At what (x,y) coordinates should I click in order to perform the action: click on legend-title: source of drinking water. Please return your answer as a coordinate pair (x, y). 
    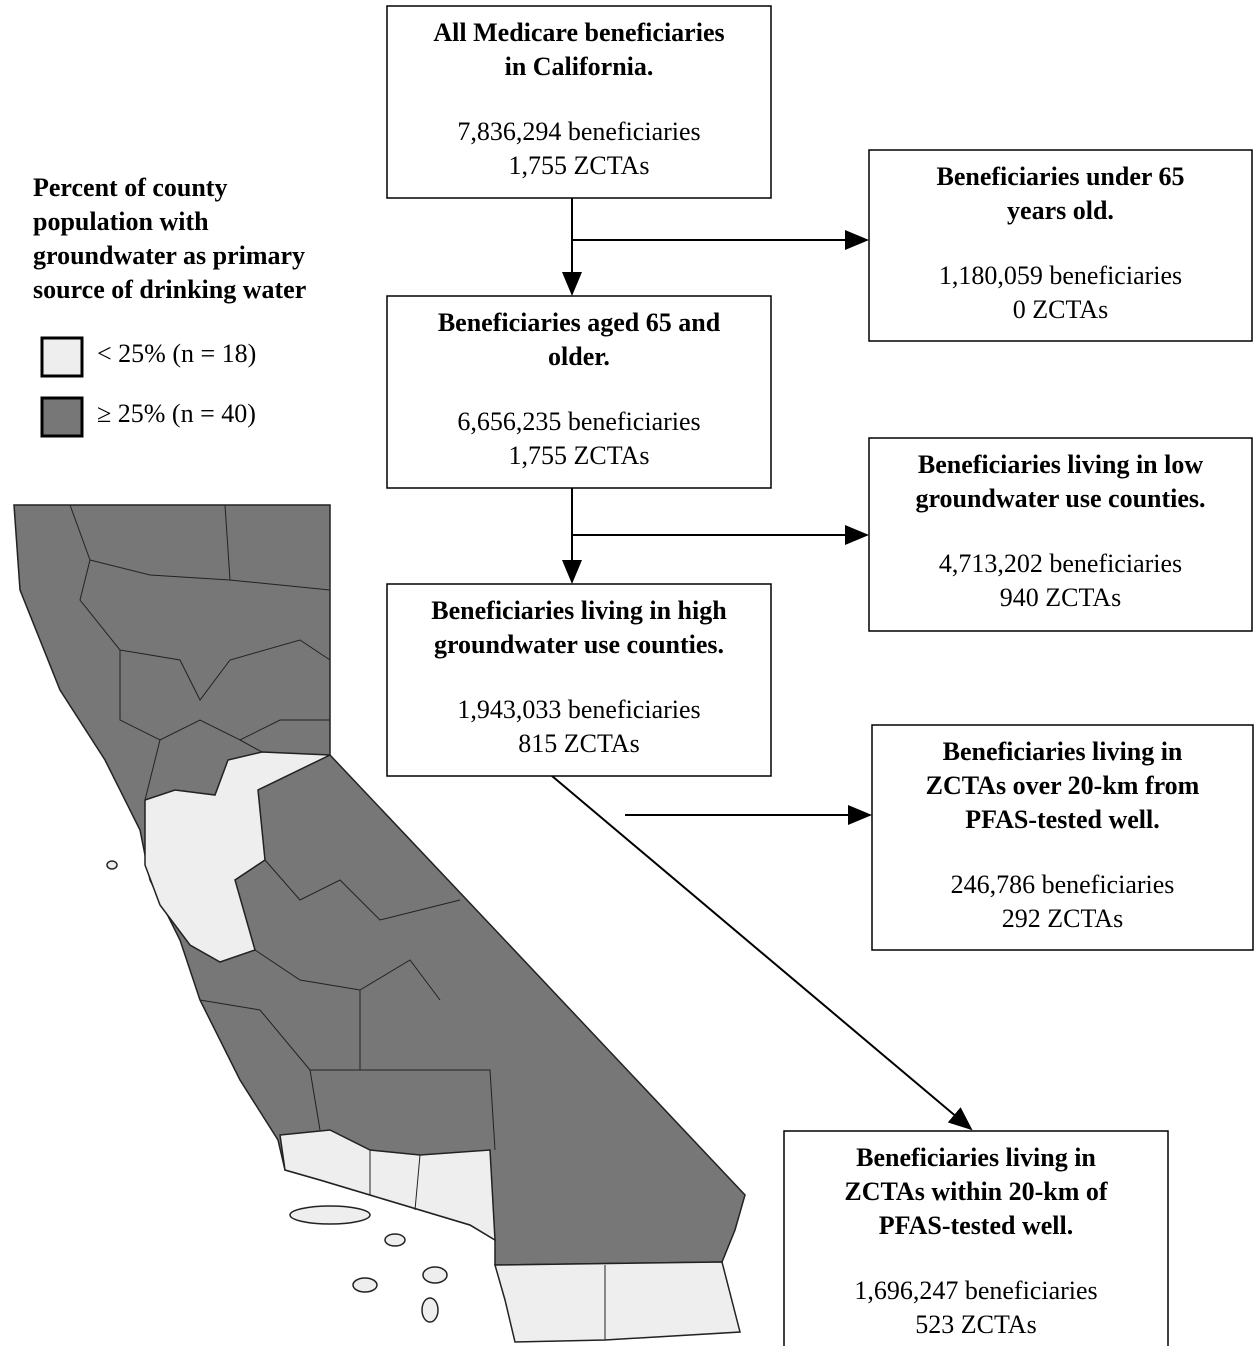
    Looking at the image, I should click on (169, 289).